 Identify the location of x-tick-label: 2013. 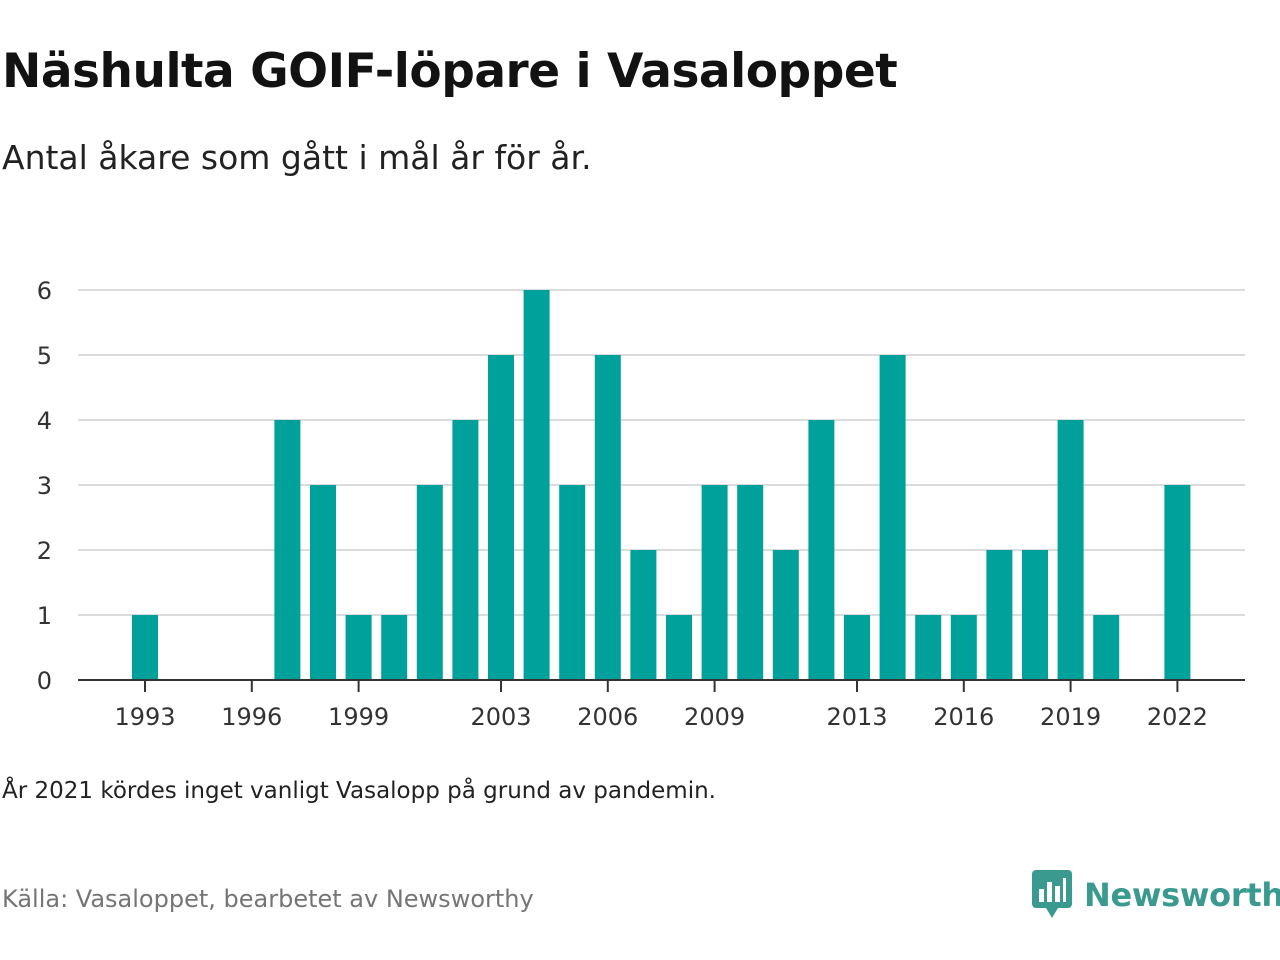
(856, 717).